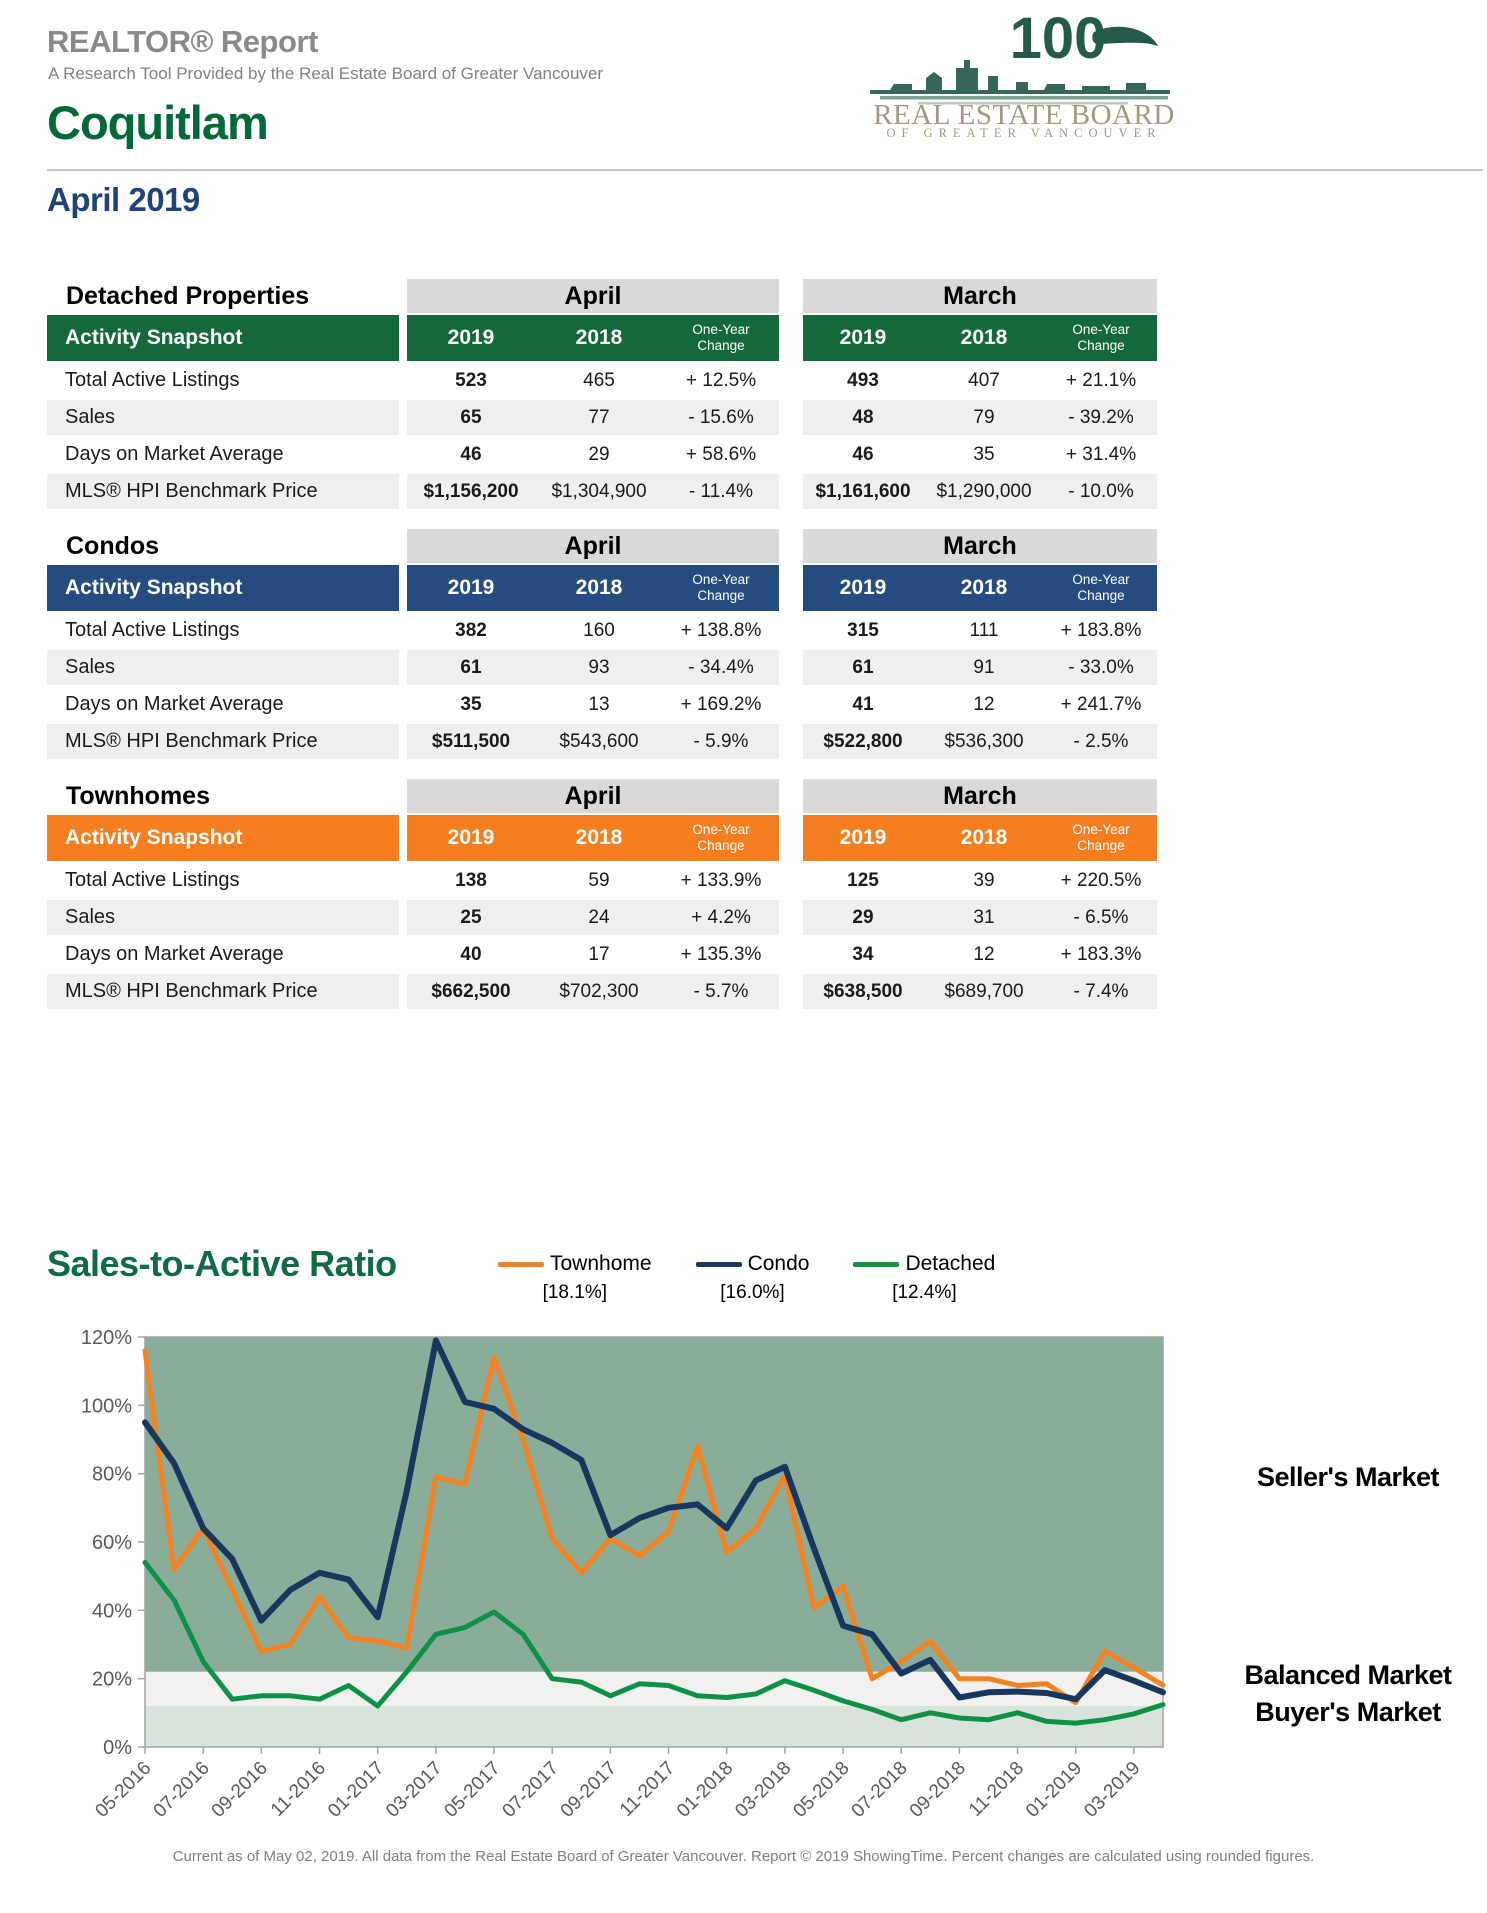 This screenshot has height=1913, width=1487. Describe the element at coordinates (471, 917) in the screenshot. I see `table-row-townhomes-1-april-2019-value: 25` at that location.